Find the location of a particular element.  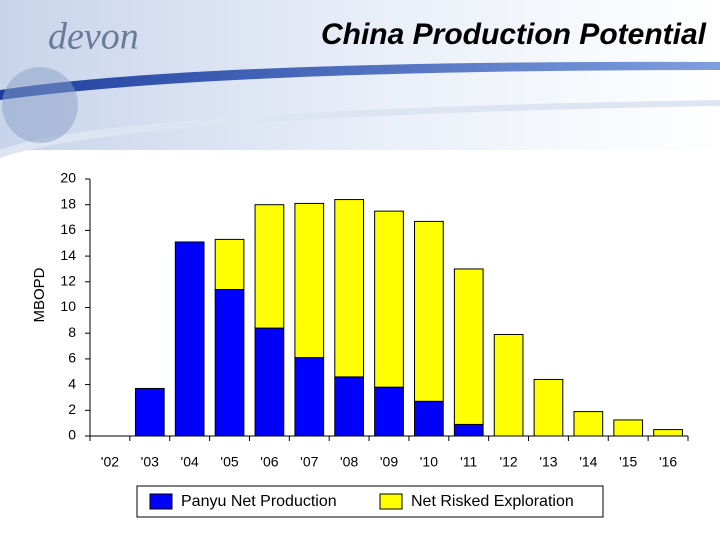

header-swoosh is located at coordinates (360, 80).